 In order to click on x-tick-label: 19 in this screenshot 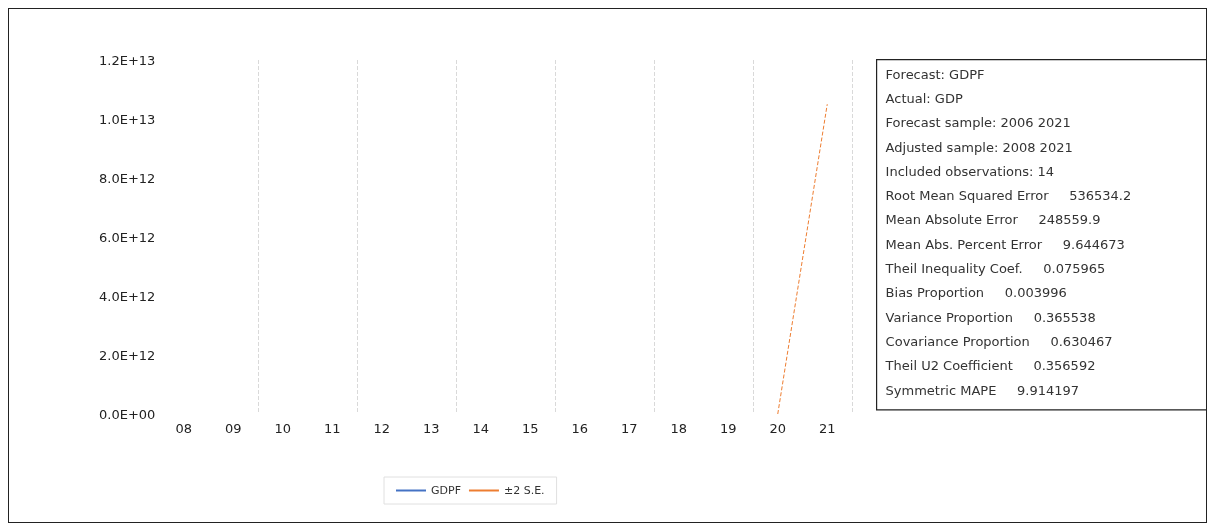, I will do `click(728, 428)`.